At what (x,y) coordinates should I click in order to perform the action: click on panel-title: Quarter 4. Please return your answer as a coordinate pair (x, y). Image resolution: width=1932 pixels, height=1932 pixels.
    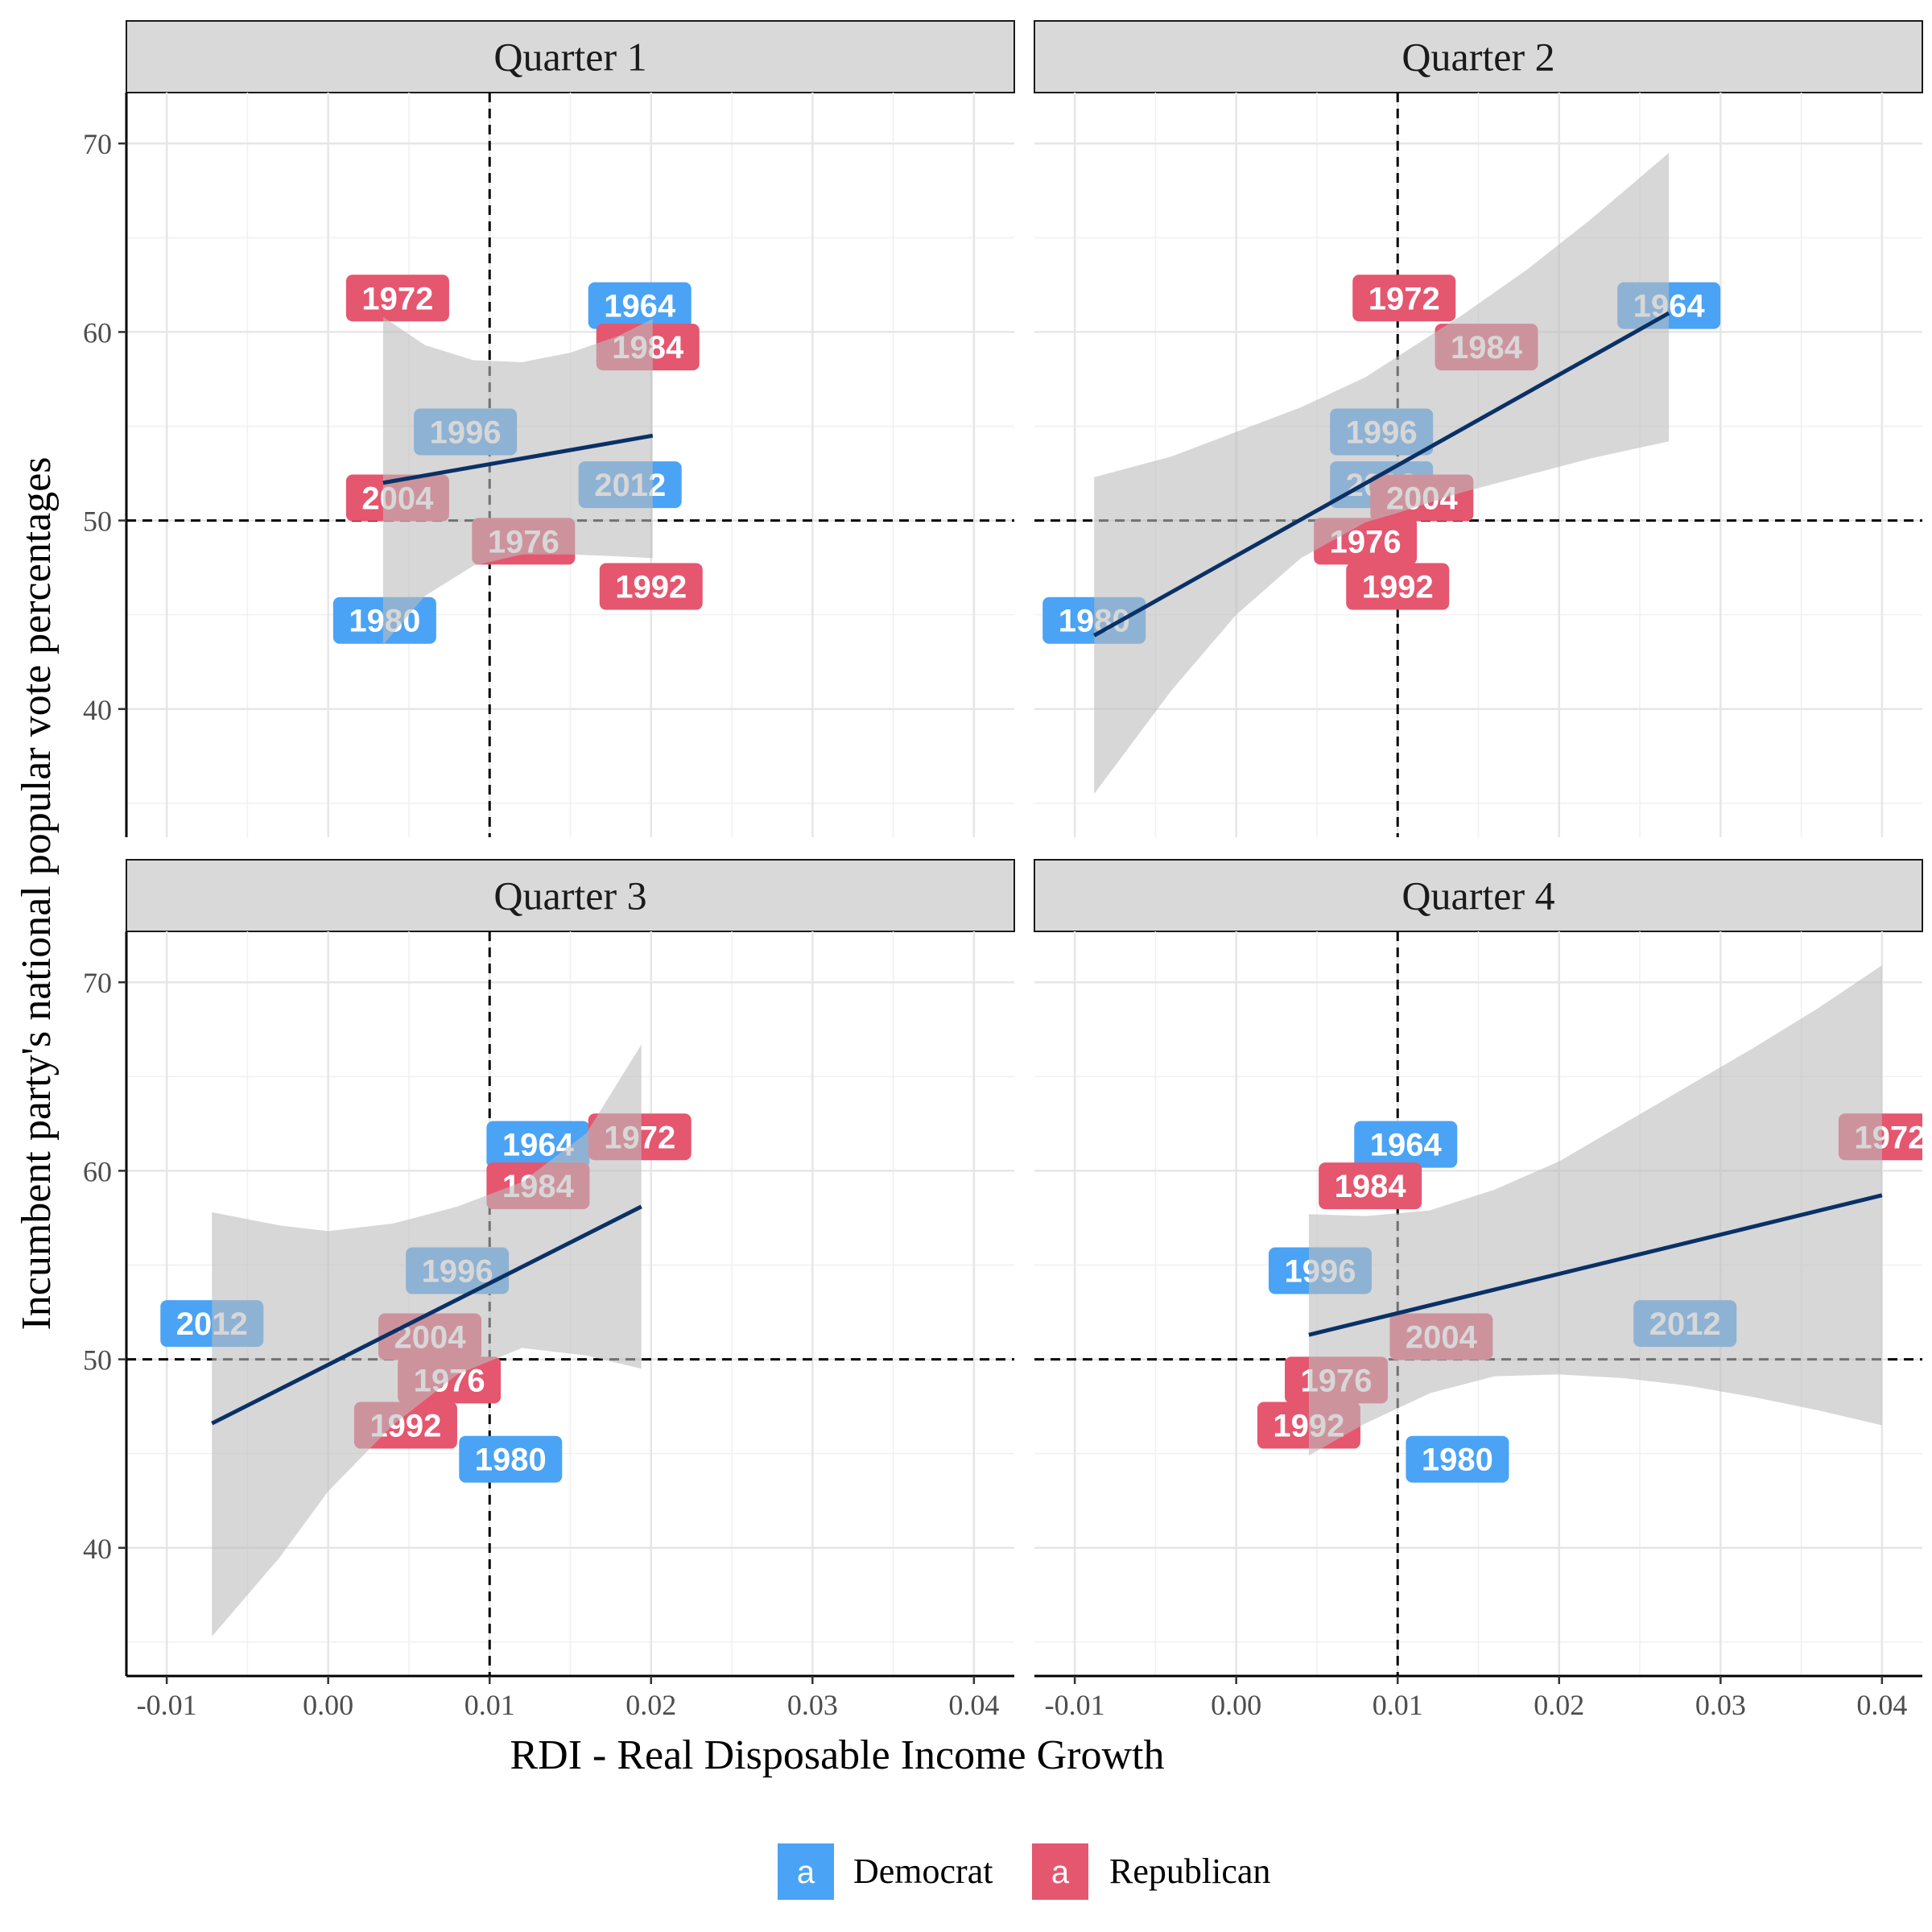
    Looking at the image, I should click on (1478, 896).